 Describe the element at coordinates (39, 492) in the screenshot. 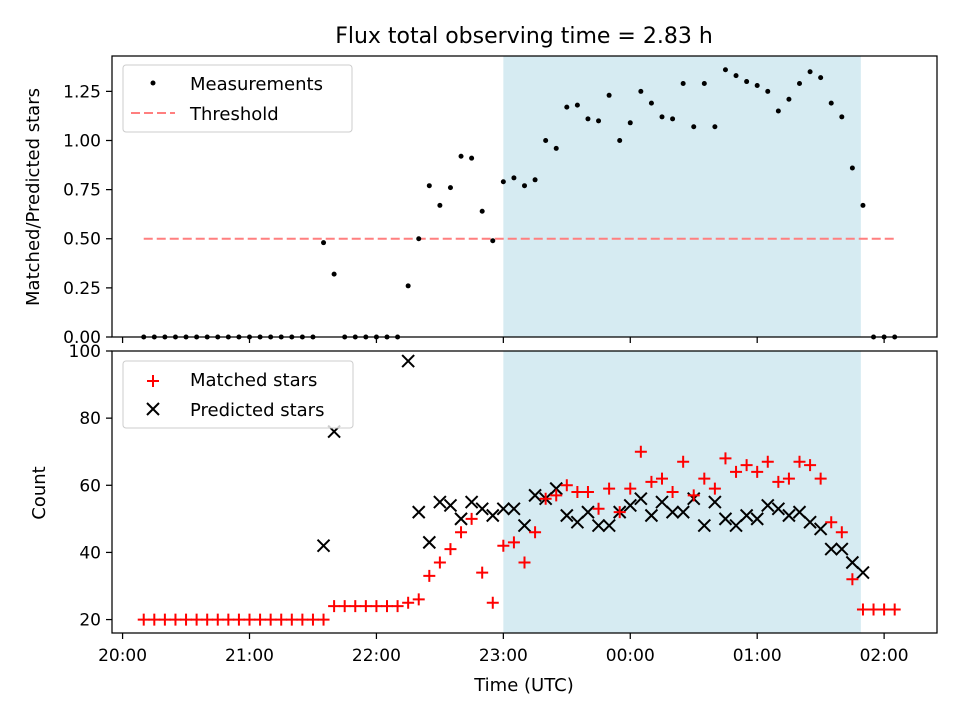

I see `bottom-y-axis-label: Count` at that location.